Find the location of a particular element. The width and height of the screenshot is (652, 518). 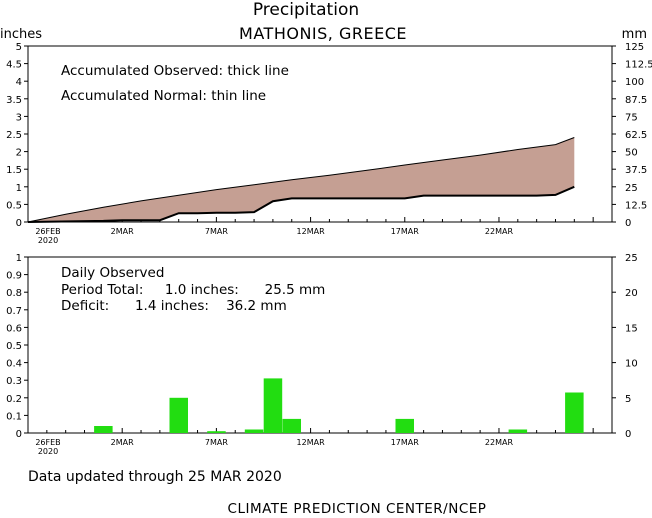

y-tick-label-inches: 0.4 is located at coordinates (14, 364).